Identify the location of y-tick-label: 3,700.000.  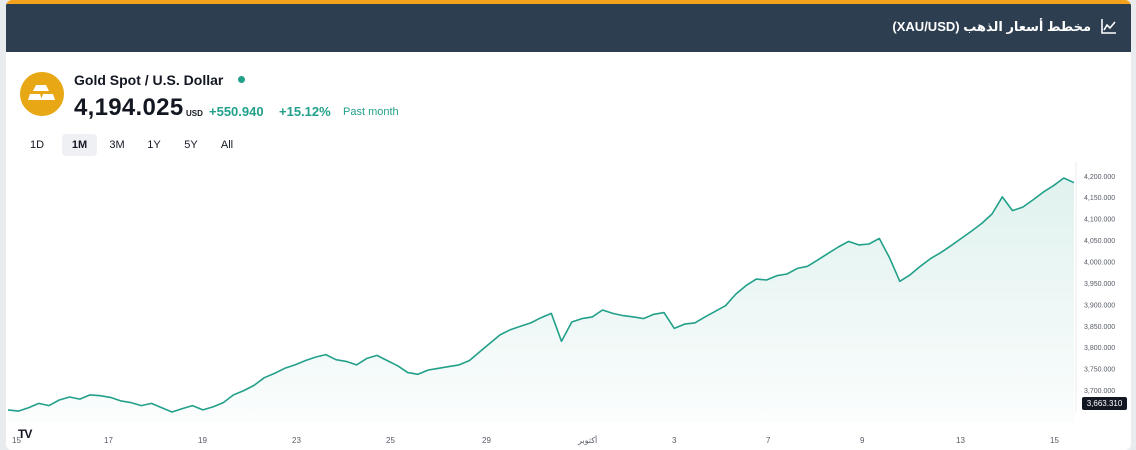
(1099, 391).